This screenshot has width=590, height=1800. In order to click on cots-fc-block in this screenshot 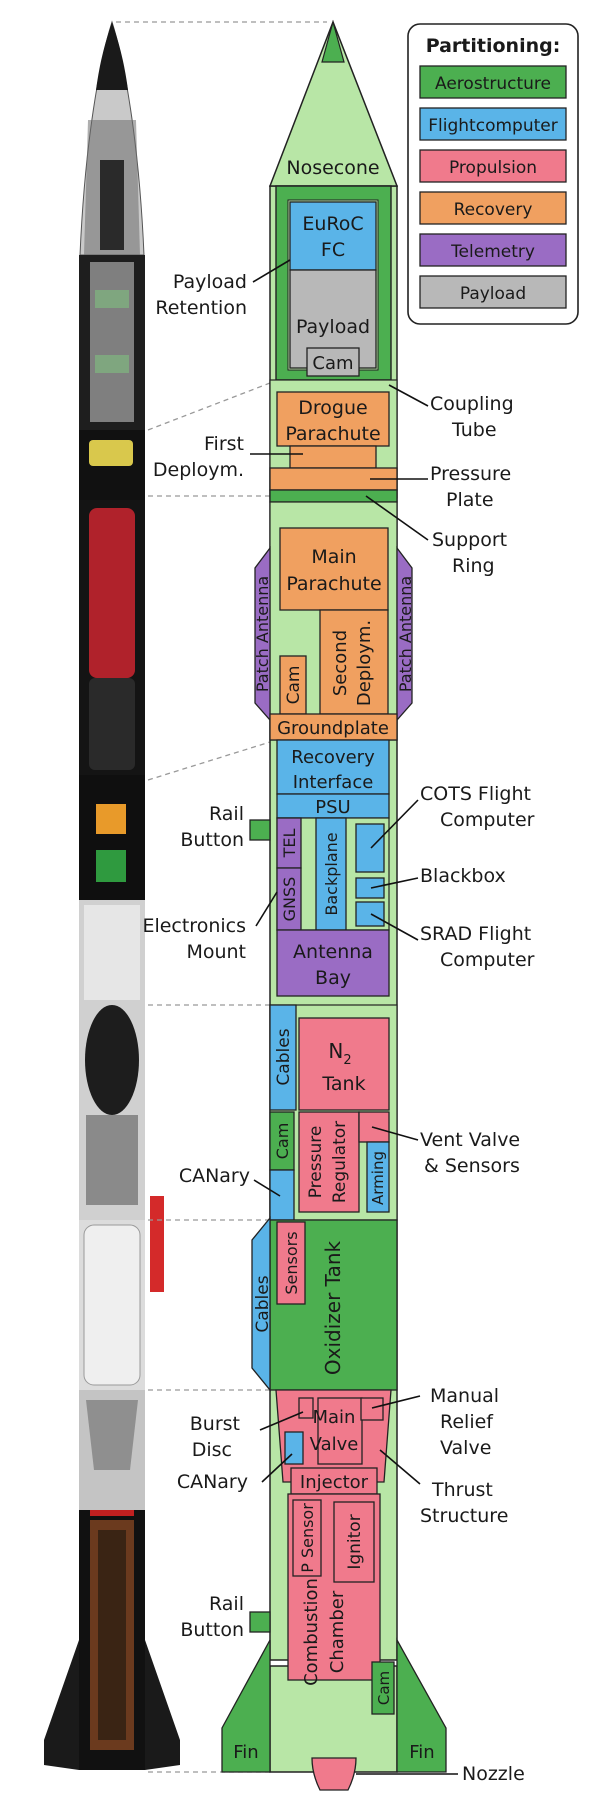, I will do `click(370, 848)`.